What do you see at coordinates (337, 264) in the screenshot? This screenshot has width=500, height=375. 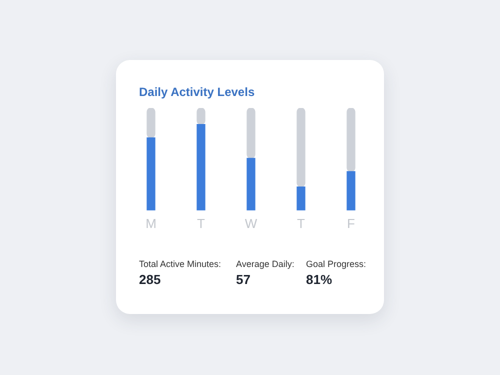 I see `text: Goal Progress:` at bounding box center [337, 264].